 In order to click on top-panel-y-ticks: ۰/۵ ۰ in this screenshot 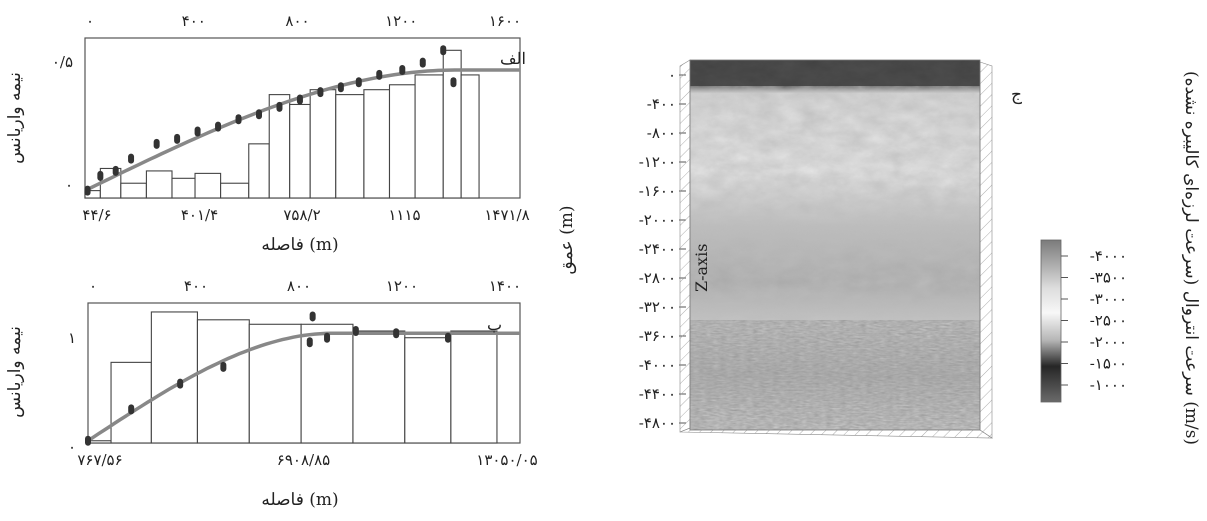, I will do `click(62, 123)`.